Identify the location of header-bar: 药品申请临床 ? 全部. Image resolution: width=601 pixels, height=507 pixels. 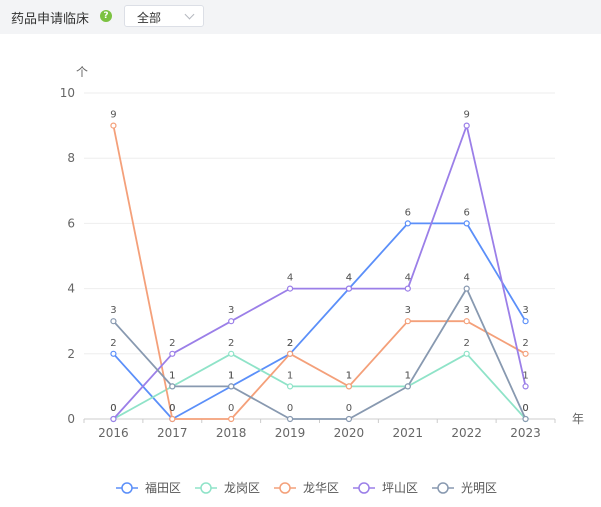
(300, 17).